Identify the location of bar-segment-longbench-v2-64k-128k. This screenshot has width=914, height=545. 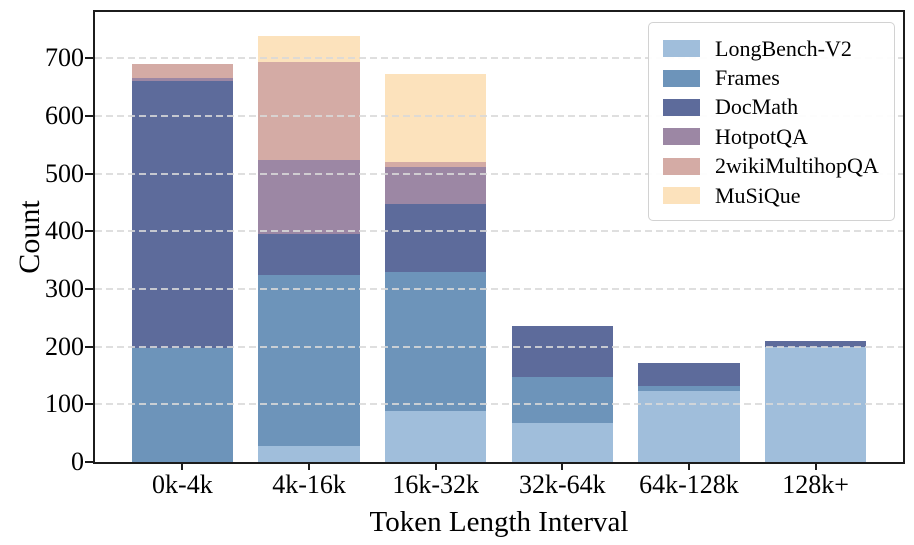
(689, 426).